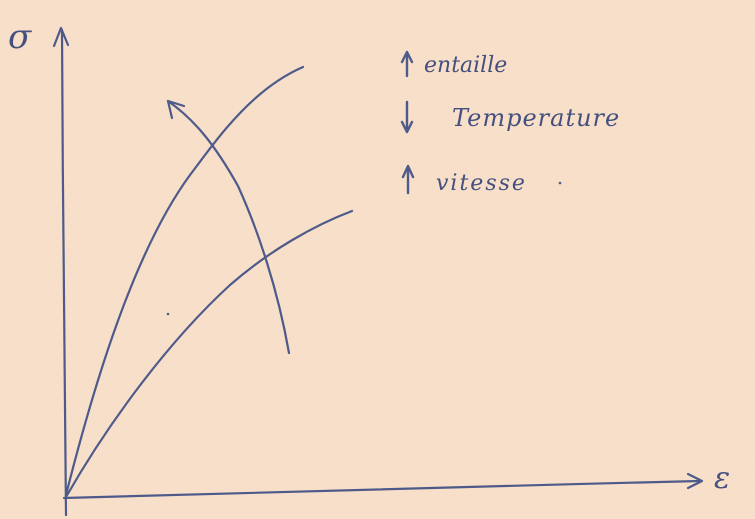  Describe the element at coordinates (465, 65) in the screenshot. I see `legend-label-notch: entaille` at that location.